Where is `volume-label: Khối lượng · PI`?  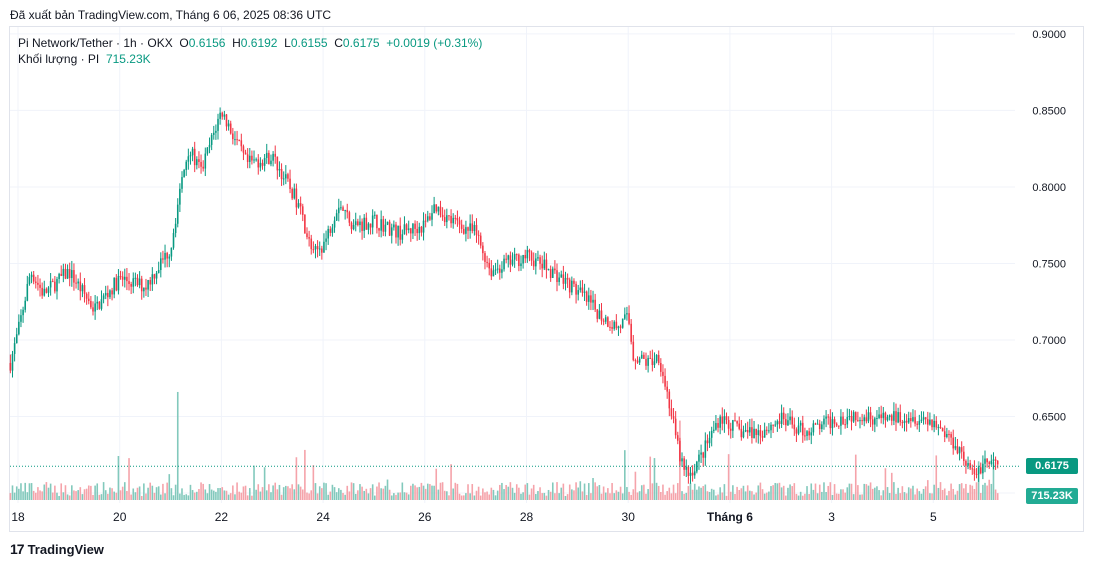
volume-label: Khối lượng · PI is located at coordinates (59, 59).